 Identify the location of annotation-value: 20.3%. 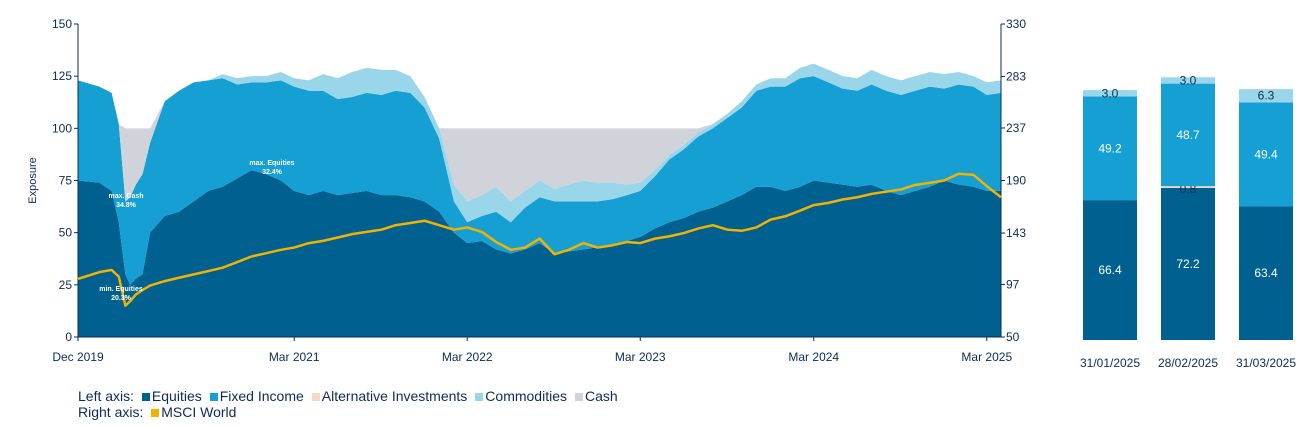
(121, 298).